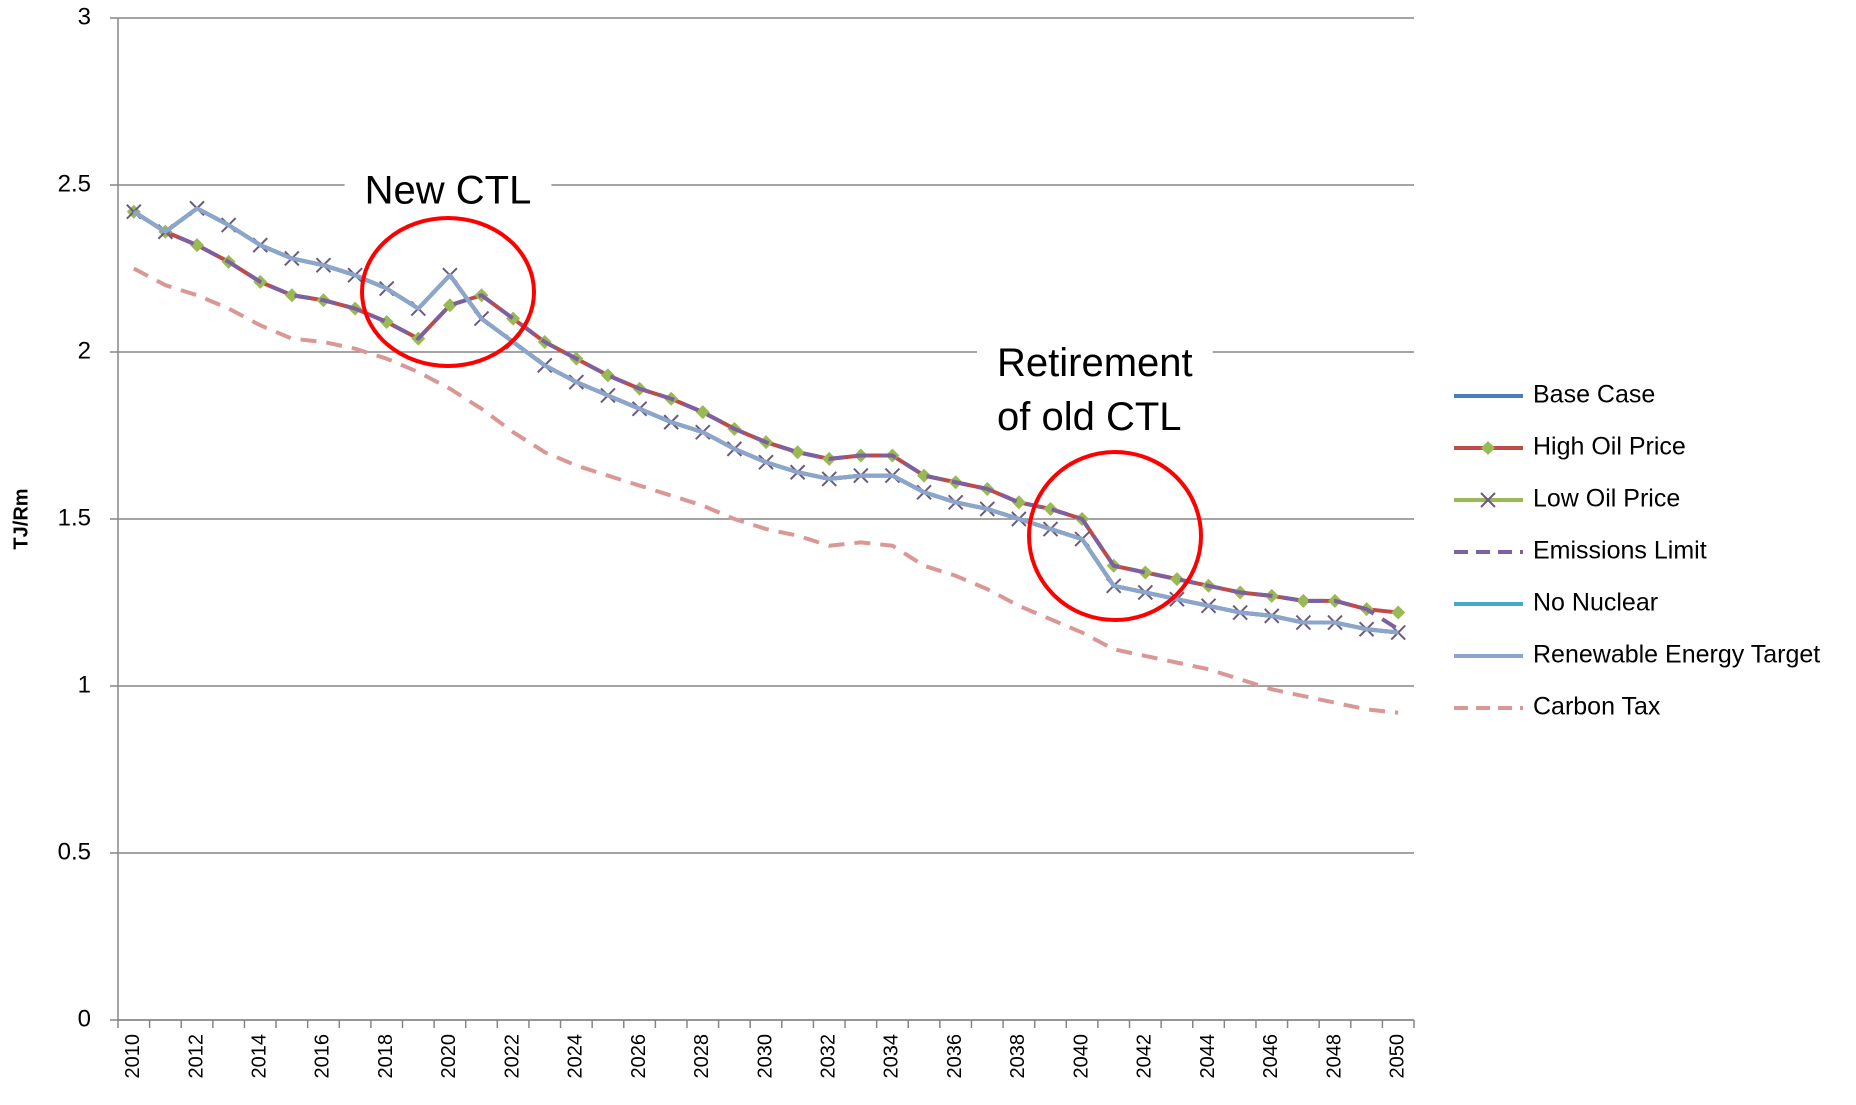 This screenshot has width=1856, height=1105. I want to click on annotation-line: Retirement, so click(1095, 363).